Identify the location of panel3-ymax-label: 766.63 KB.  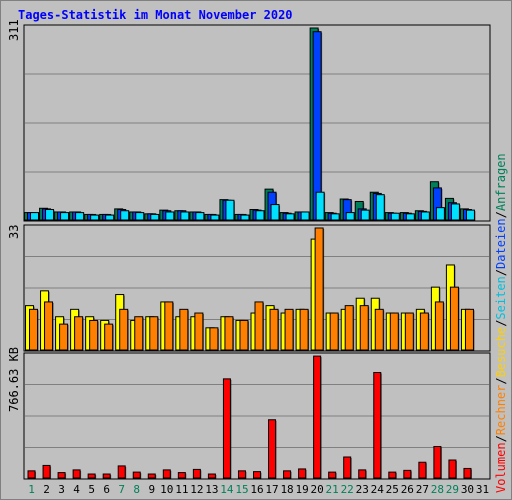
(14, 379).